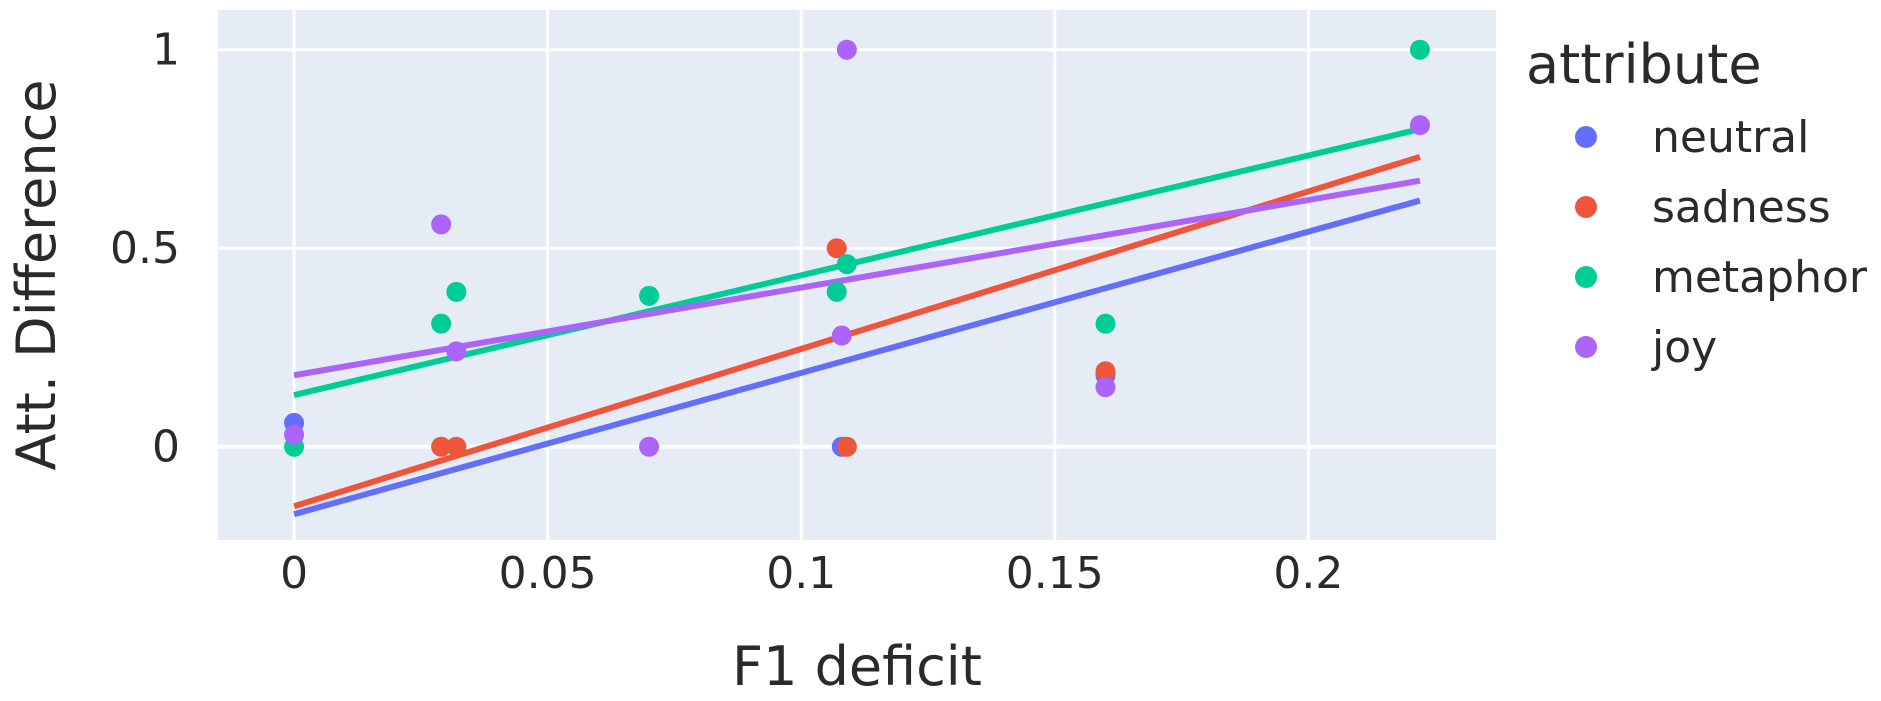 The height and width of the screenshot is (701, 1881). What do you see at coordinates (1586, 207) in the screenshot?
I see `legend-marker-sadness` at bounding box center [1586, 207].